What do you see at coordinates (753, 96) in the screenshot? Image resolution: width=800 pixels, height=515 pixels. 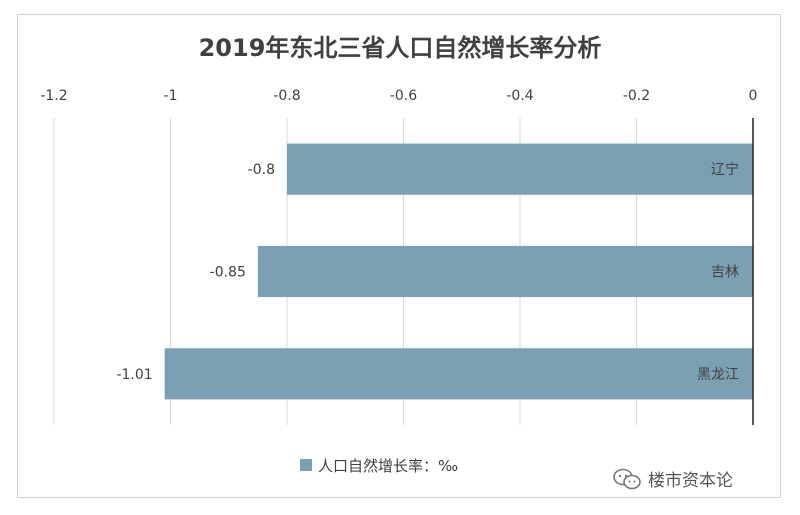 I see `x-tick-label: 0` at bounding box center [753, 96].